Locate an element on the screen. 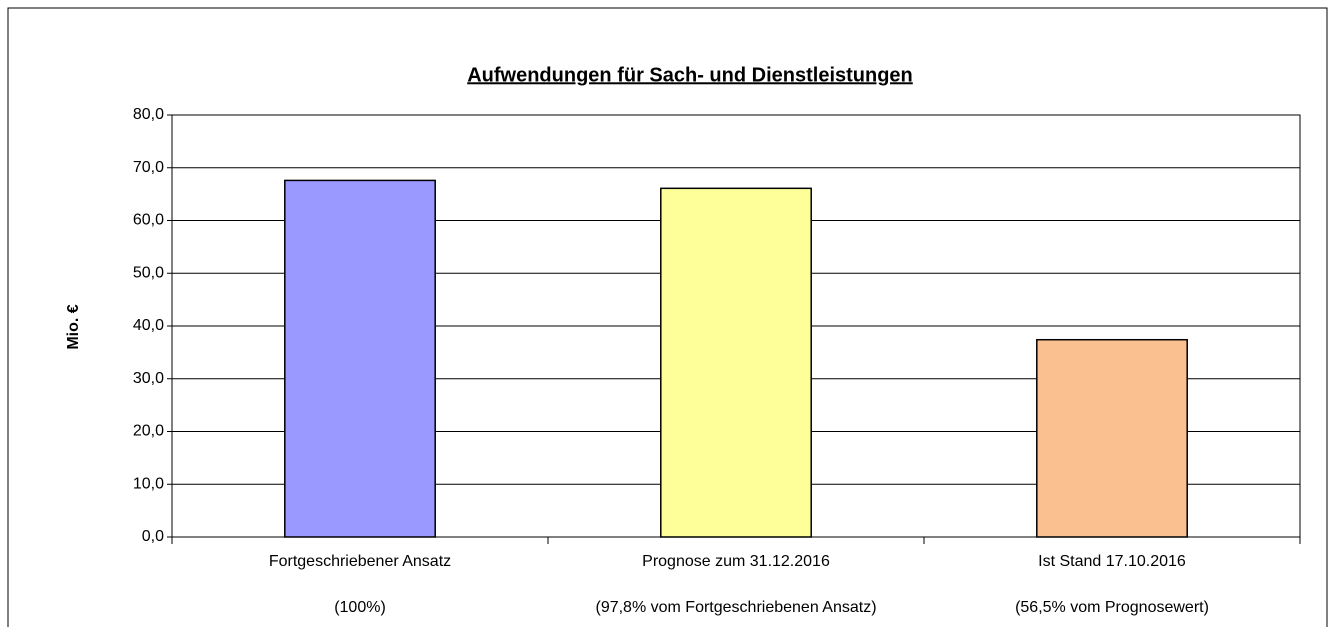 The height and width of the screenshot is (627, 1335). y-tick-label: 20,0 is located at coordinates (148, 431).